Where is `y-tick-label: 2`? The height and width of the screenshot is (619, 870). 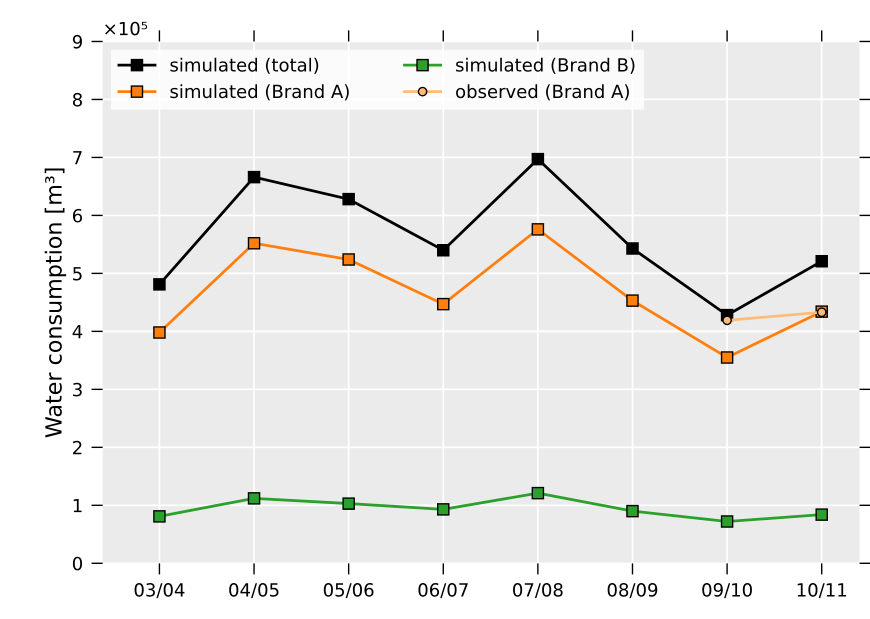 y-tick-label: 2 is located at coordinates (77, 447).